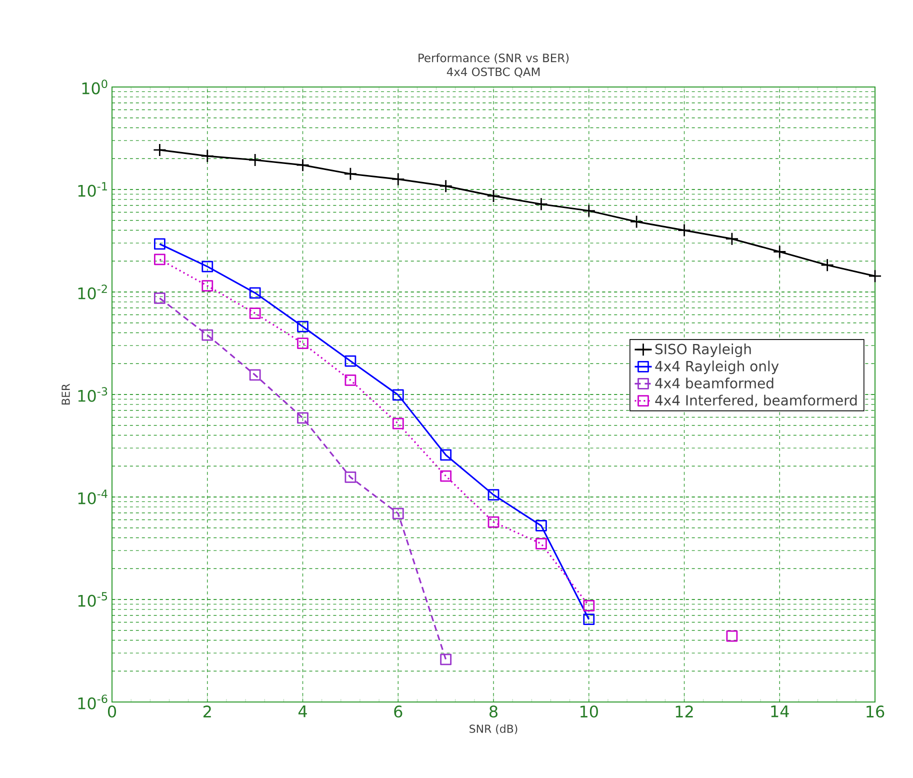  I want to click on y-tick-label: 10$^{0}$, so click(95, 87).